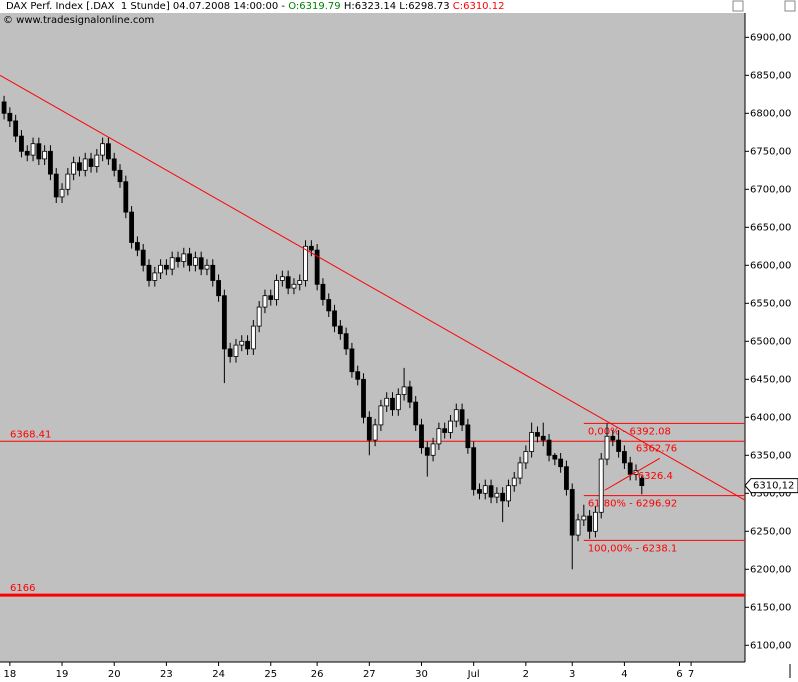  I want to click on y-tick-label: 6250,00, so click(770, 531).